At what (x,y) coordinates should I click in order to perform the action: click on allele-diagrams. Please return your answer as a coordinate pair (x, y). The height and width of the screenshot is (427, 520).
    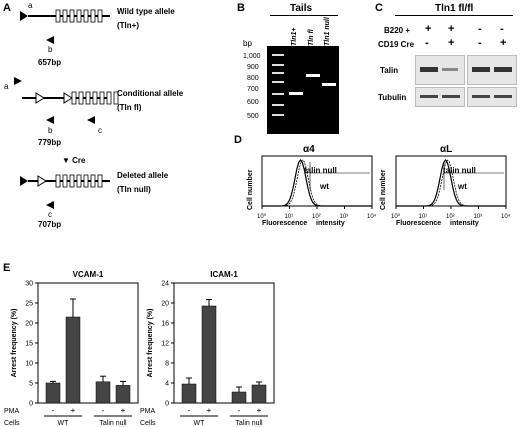
    Looking at the image, I should click on (66, 109).